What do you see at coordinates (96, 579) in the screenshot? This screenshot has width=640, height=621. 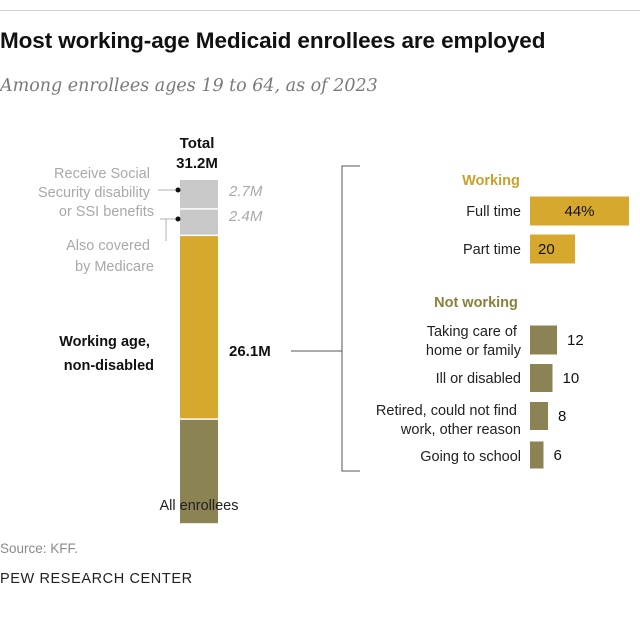 I see `org-name: PEW RESEARCH CENTER` at bounding box center [96, 579].